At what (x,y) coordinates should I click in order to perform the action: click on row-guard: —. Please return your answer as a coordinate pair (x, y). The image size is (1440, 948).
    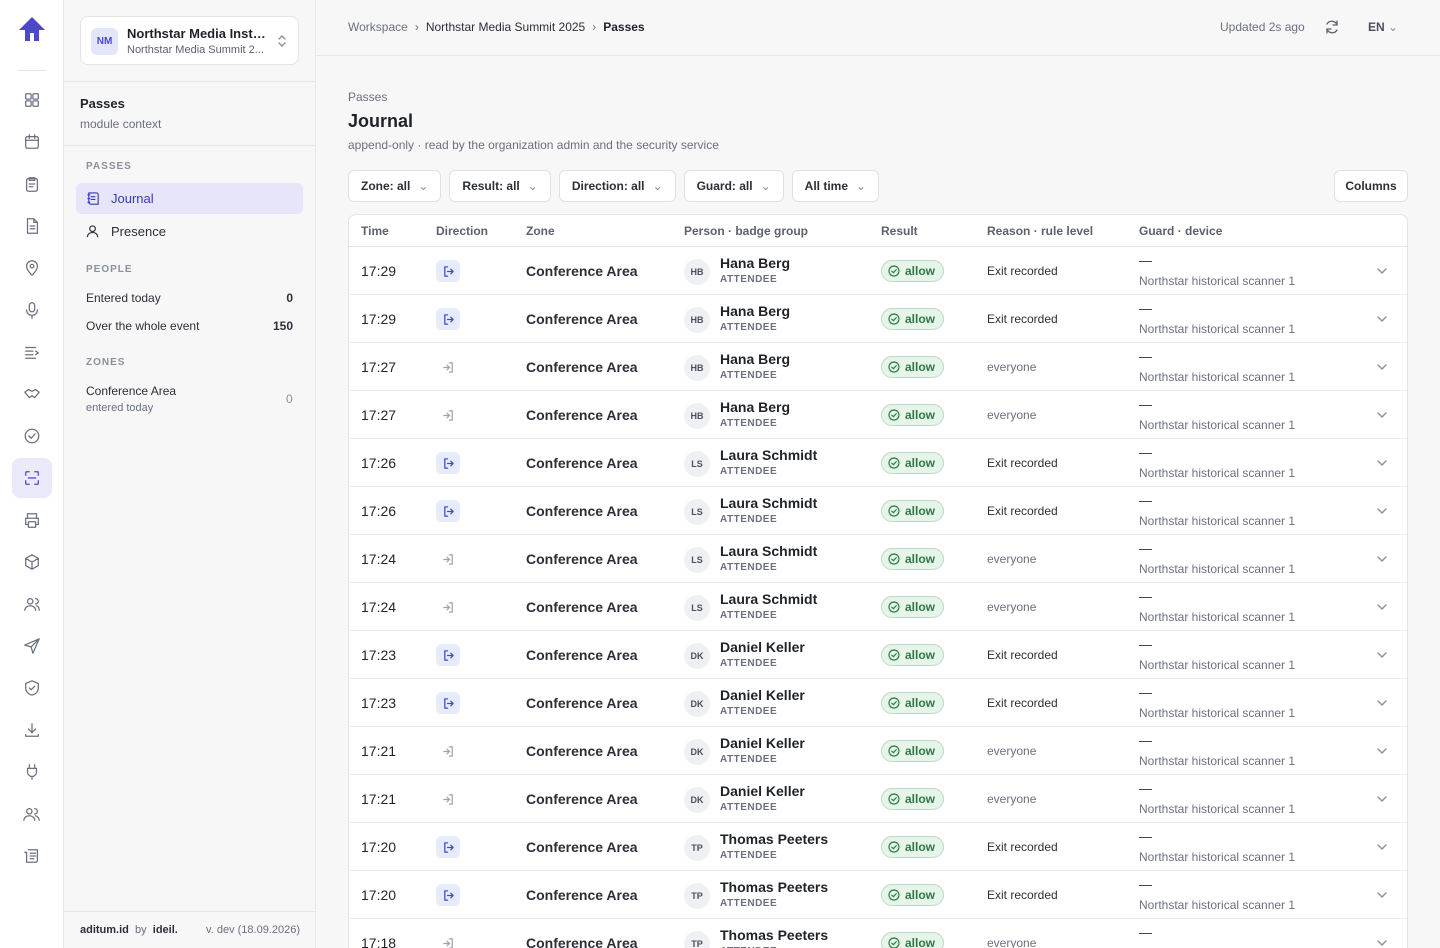
    Looking at the image, I should click on (1145, 308).